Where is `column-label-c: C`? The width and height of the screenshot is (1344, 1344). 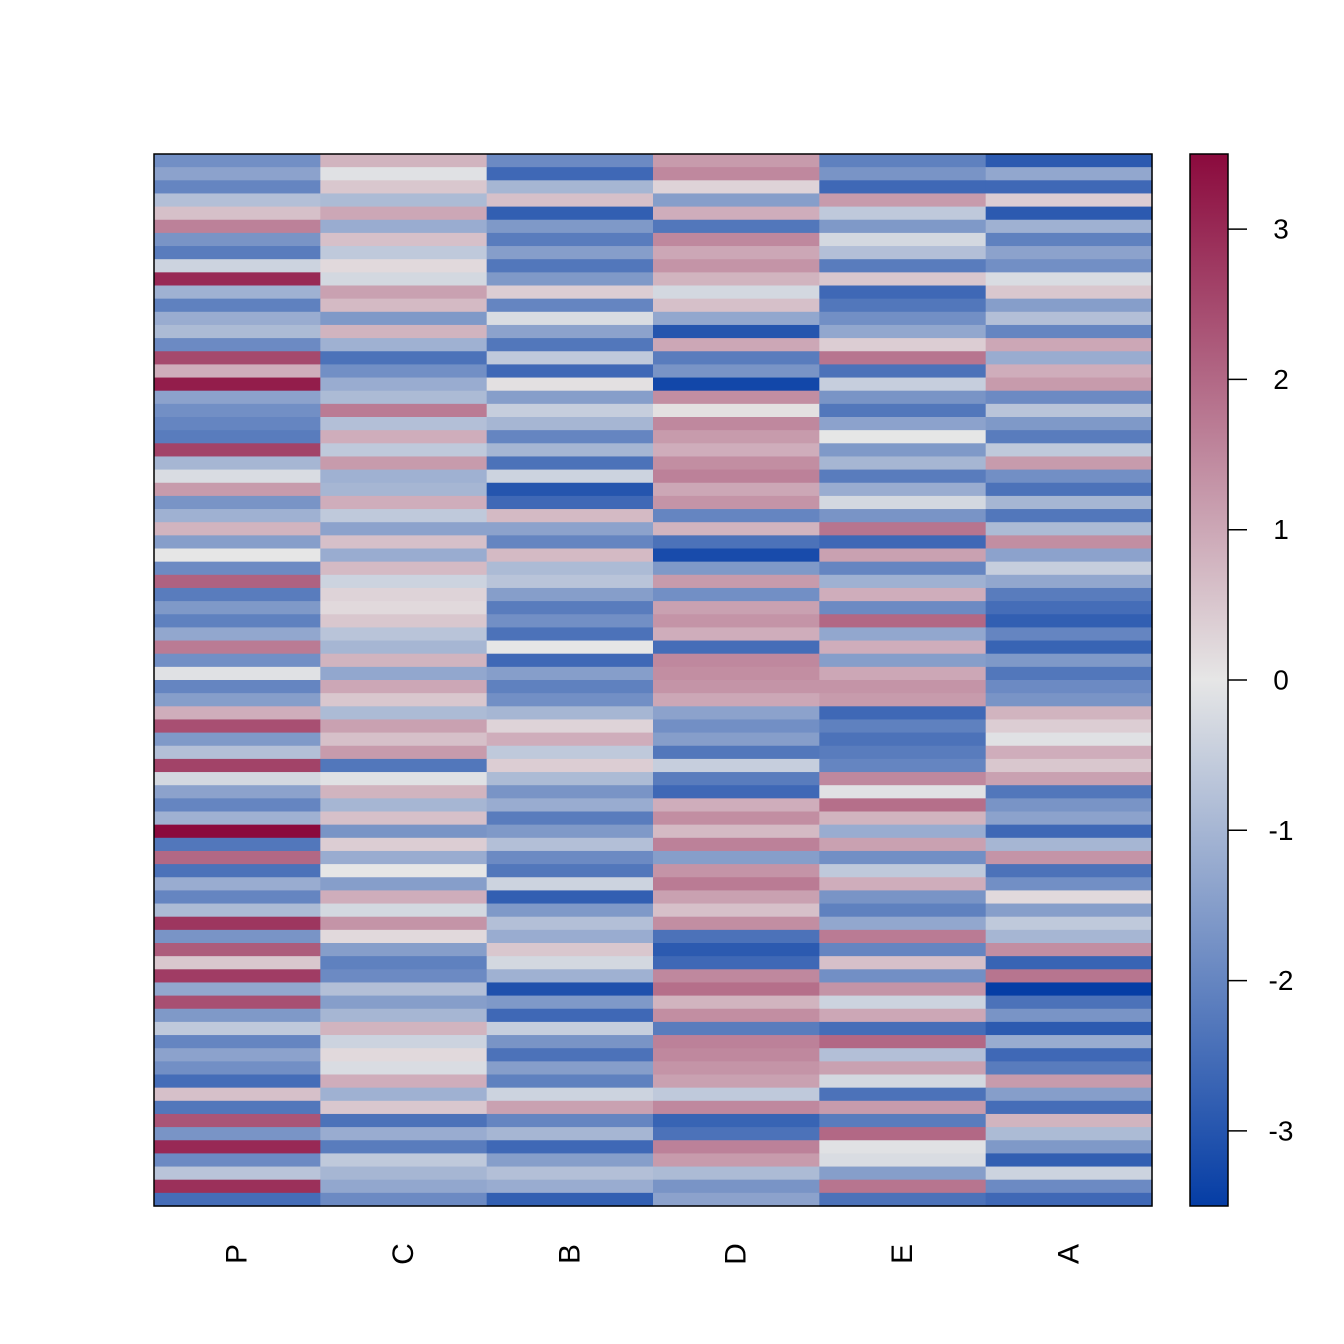 column-label-c: C is located at coordinates (403, 1254).